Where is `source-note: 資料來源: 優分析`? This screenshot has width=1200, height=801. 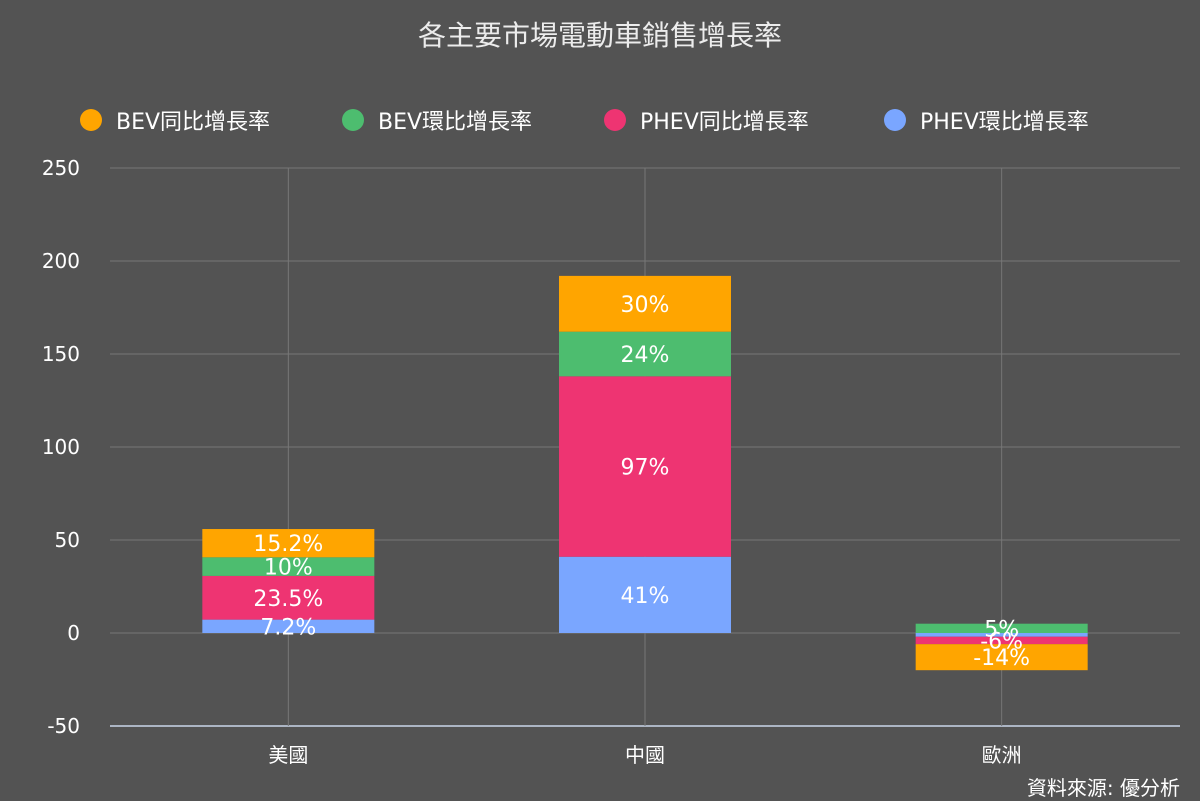 source-note: 資料來源: 優分析 is located at coordinates (1103, 788).